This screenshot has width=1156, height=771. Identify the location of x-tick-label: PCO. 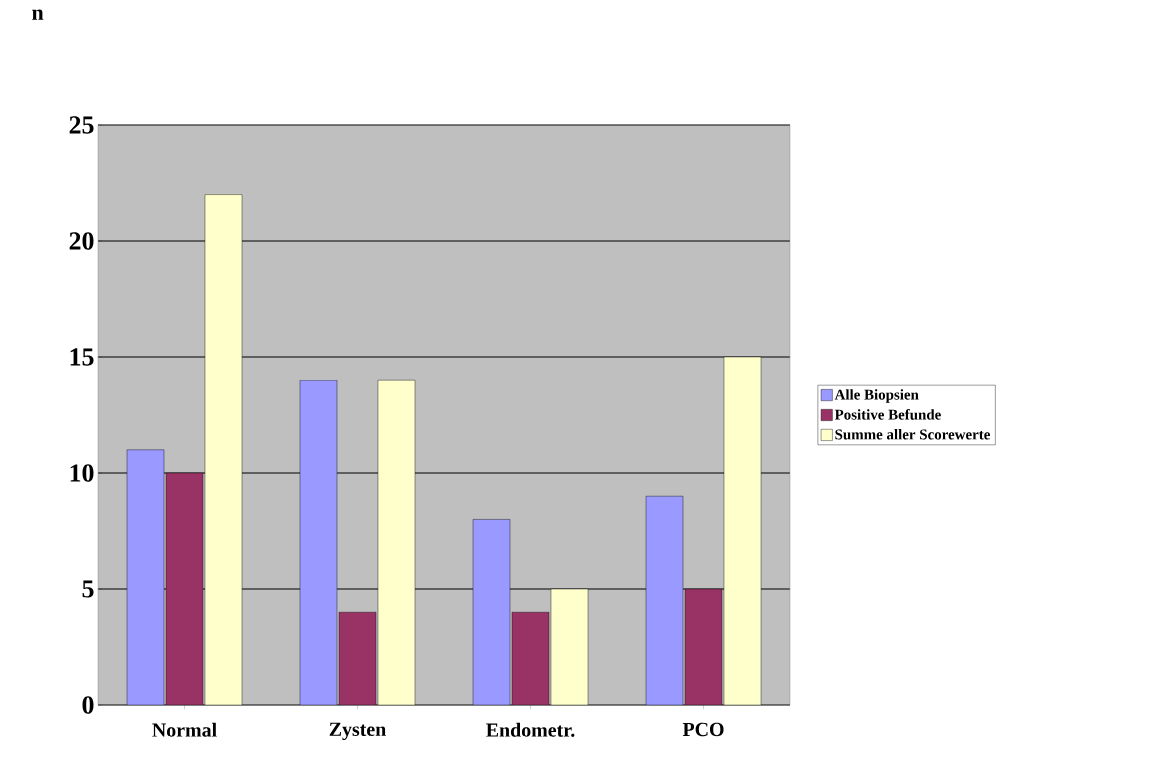
(703, 729).